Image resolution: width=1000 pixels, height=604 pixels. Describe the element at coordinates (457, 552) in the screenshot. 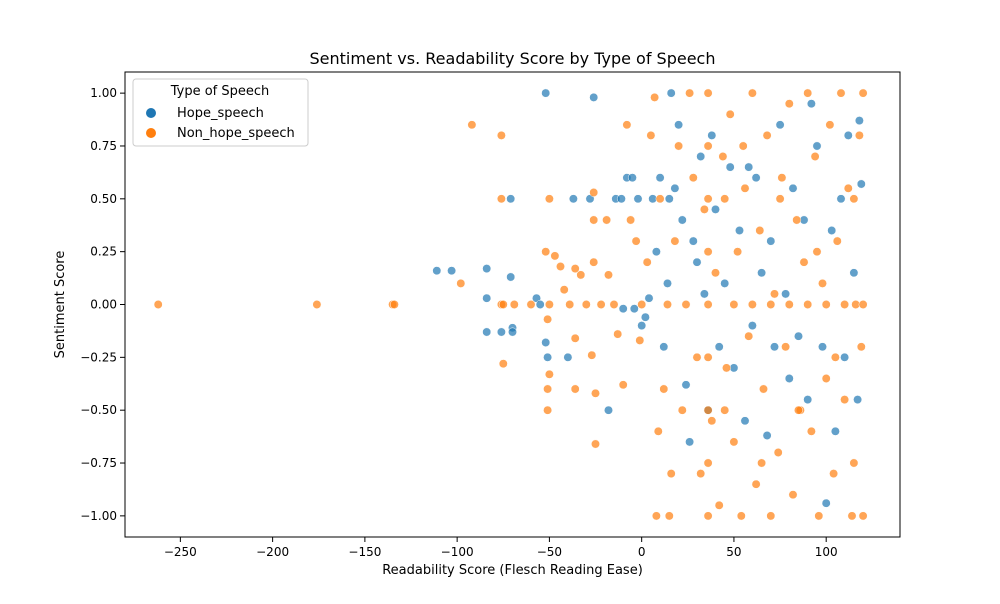

I see `x-tick-label: −100` at that location.